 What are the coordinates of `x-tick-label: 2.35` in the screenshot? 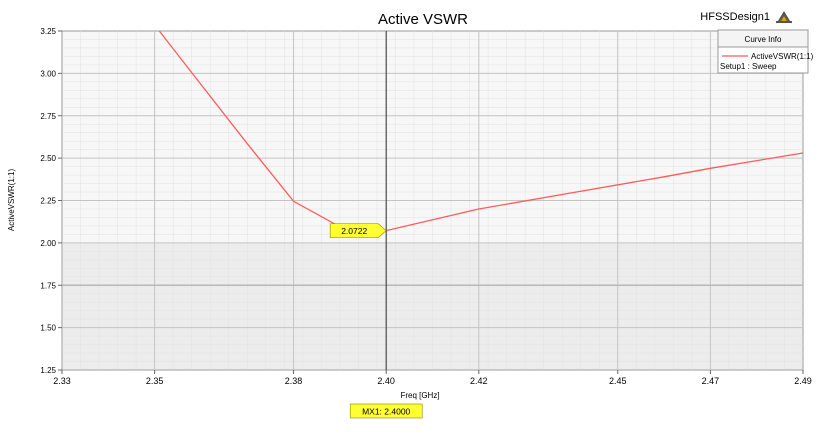 It's located at (155, 381).